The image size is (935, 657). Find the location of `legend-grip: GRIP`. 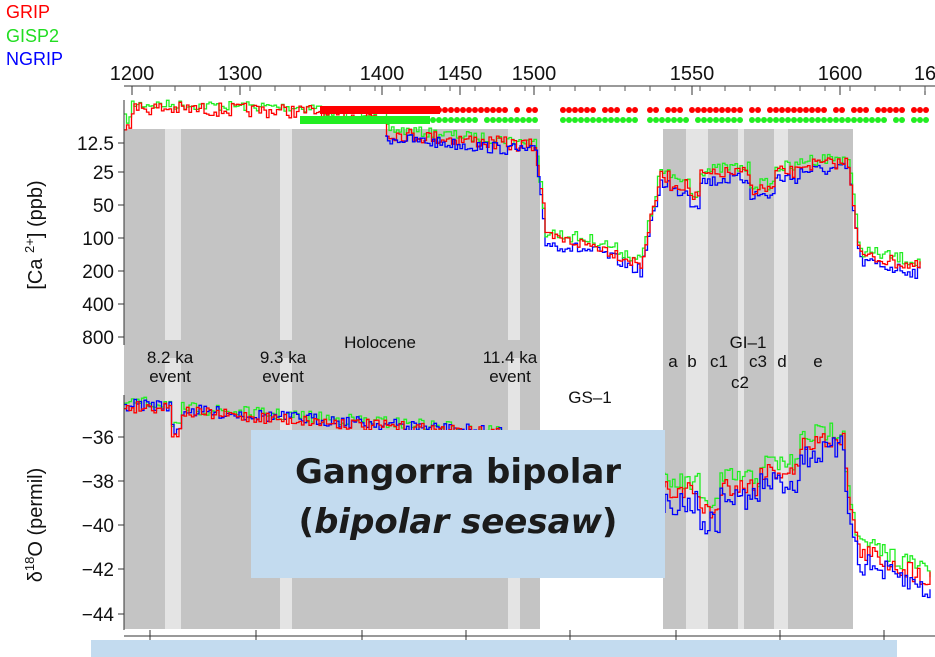

legend-grip: GRIP is located at coordinates (28, 12).